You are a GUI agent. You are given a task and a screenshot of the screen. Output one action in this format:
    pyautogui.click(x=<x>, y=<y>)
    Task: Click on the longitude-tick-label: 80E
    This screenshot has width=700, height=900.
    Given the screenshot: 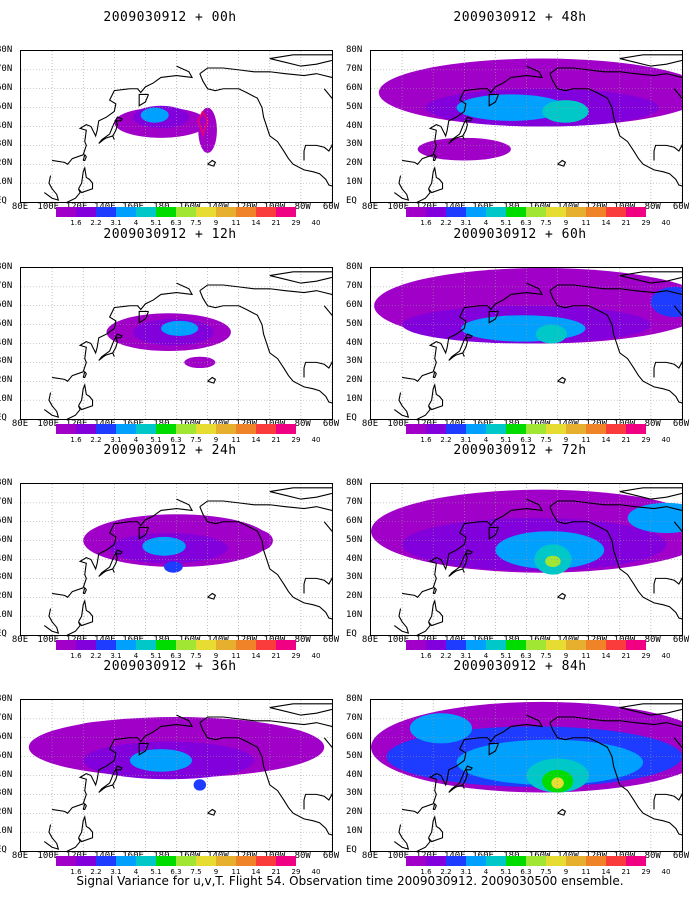 What is the action you would take?
    pyautogui.click(x=20, y=856)
    